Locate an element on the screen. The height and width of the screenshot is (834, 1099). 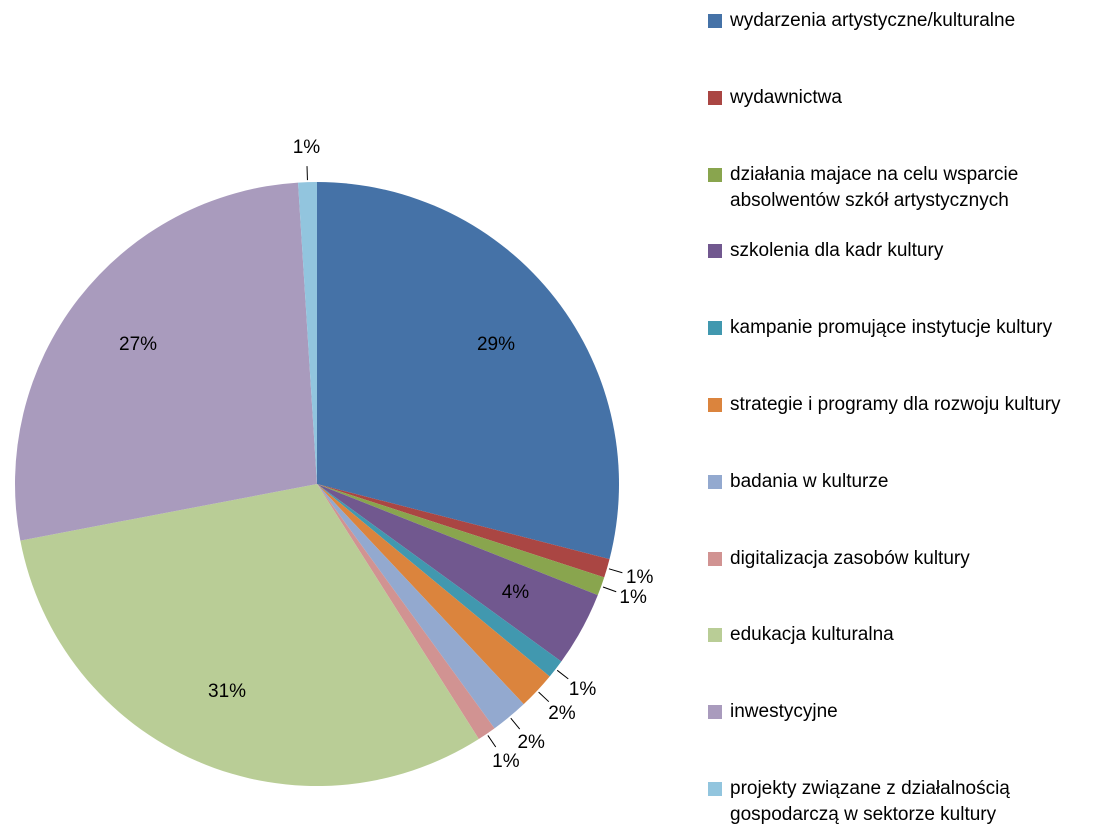
legend-label: strategie i programy dla rozwoju kultury is located at coordinates (895, 404).